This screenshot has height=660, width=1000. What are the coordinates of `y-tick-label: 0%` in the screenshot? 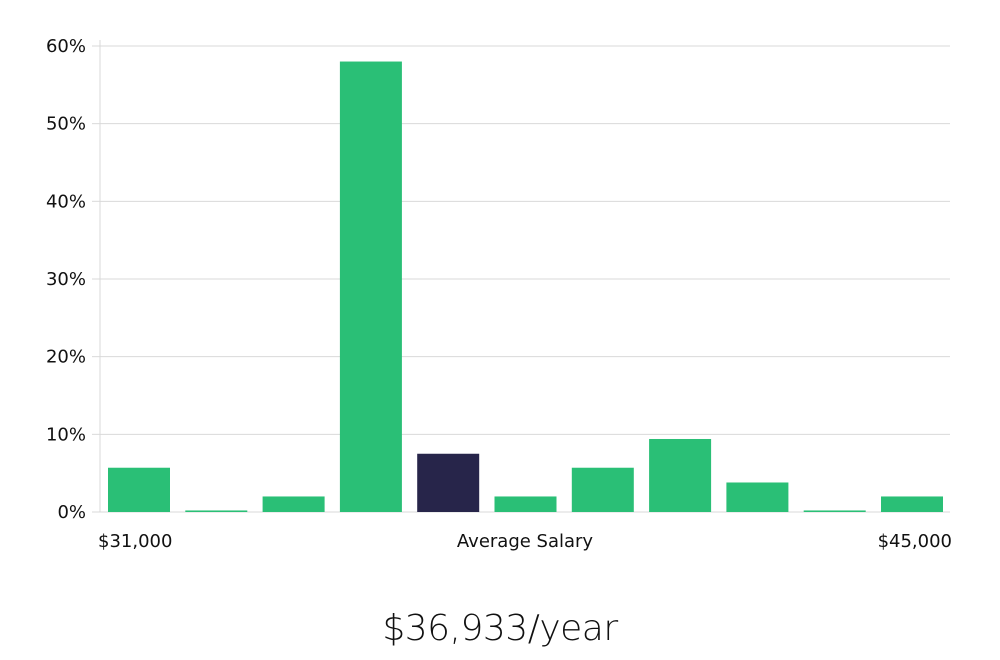 It's located at (71, 512).